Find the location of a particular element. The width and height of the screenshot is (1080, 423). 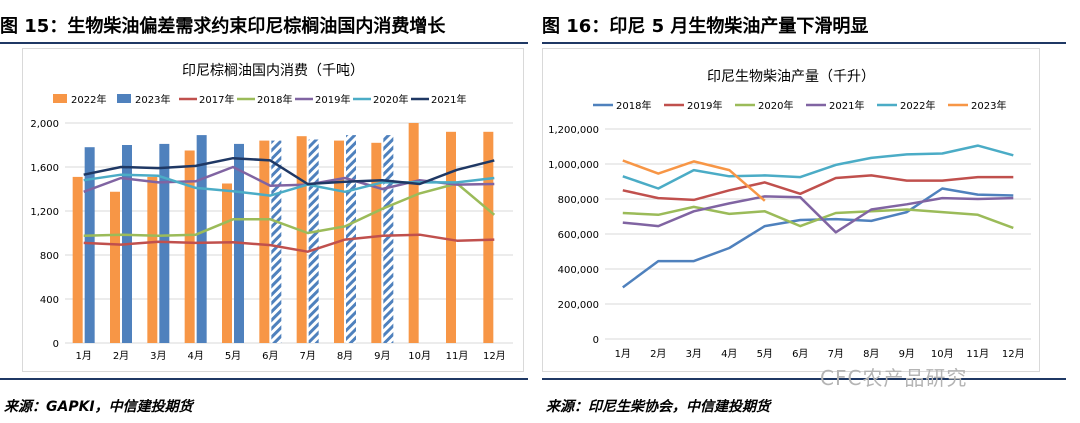

y-tick-label: 1,000,000 is located at coordinates (573, 165).